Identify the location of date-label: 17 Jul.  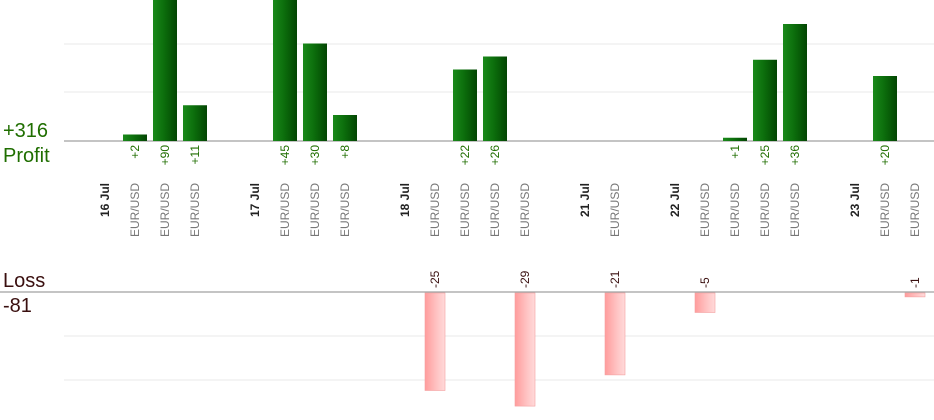
(255, 200).